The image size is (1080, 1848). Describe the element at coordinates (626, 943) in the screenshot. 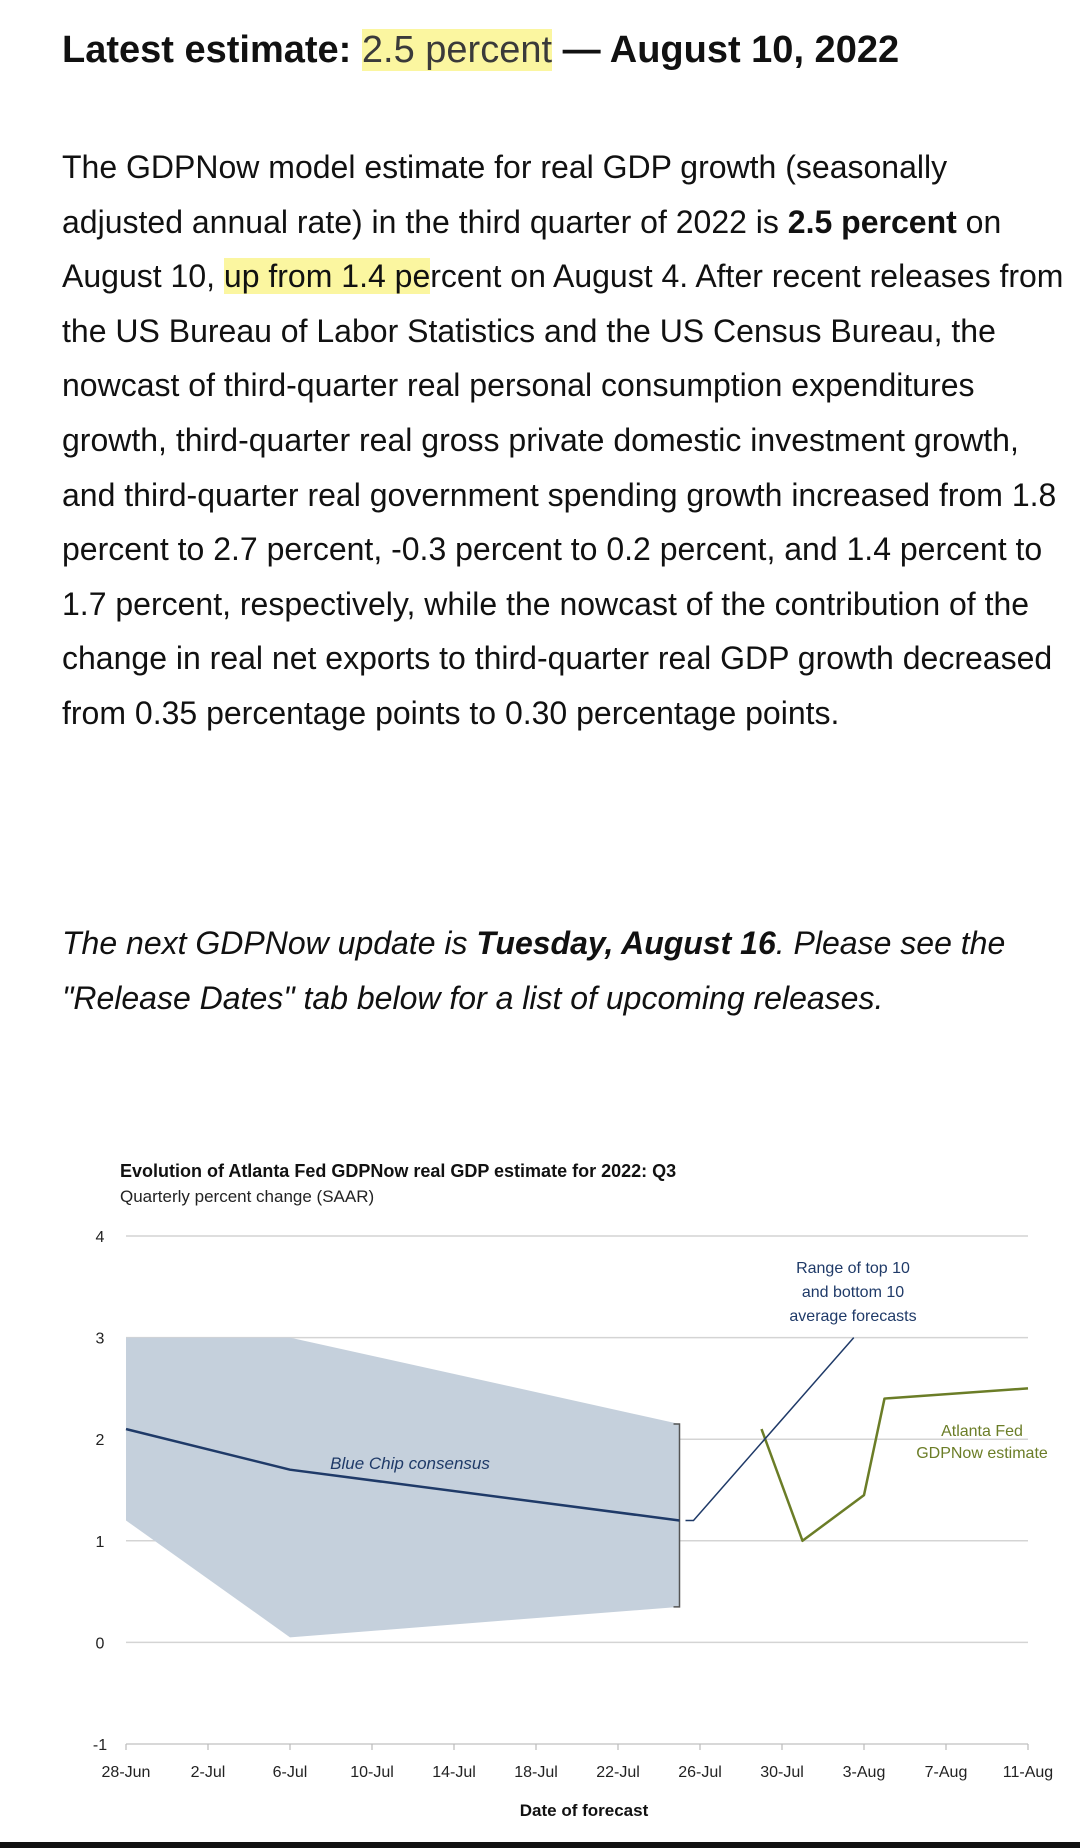

I see `next-update-date: Tuesday, August 16` at that location.